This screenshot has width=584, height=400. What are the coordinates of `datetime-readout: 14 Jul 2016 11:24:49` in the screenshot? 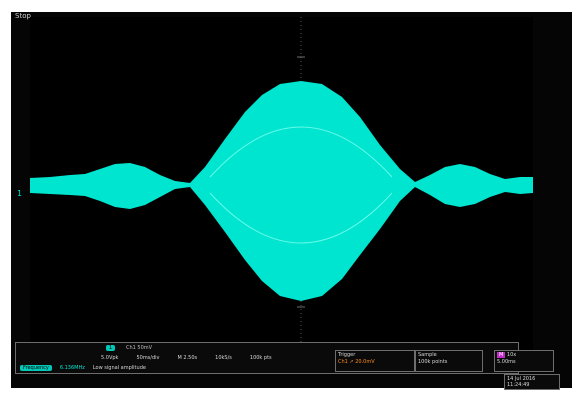 It's located at (532, 382).